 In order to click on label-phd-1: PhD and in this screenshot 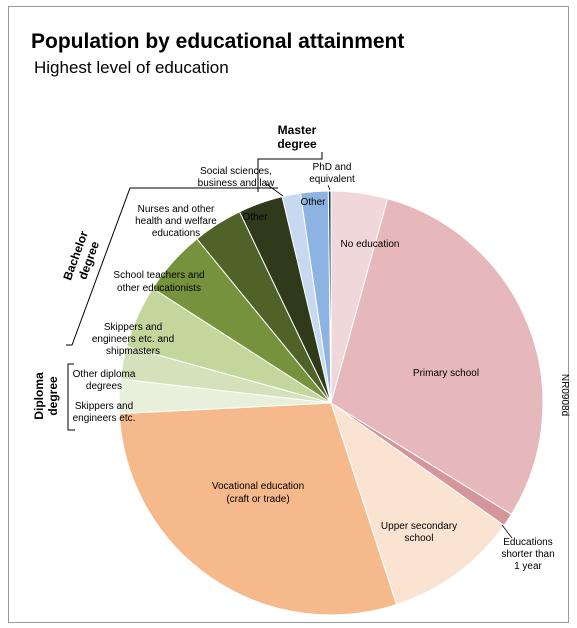, I will do `click(332, 167)`.